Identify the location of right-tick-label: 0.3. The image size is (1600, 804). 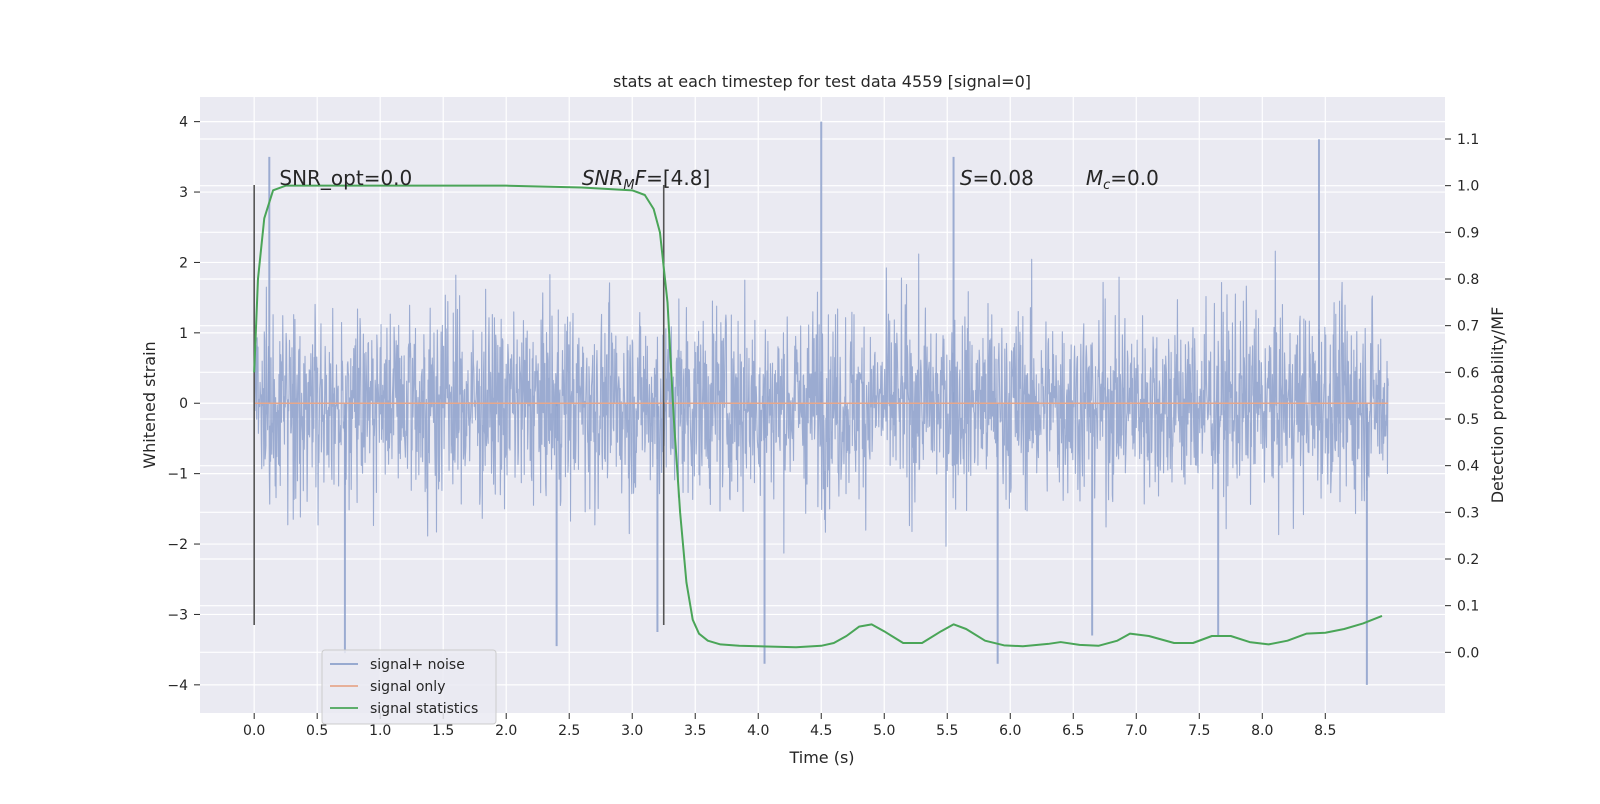
(1468, 513).